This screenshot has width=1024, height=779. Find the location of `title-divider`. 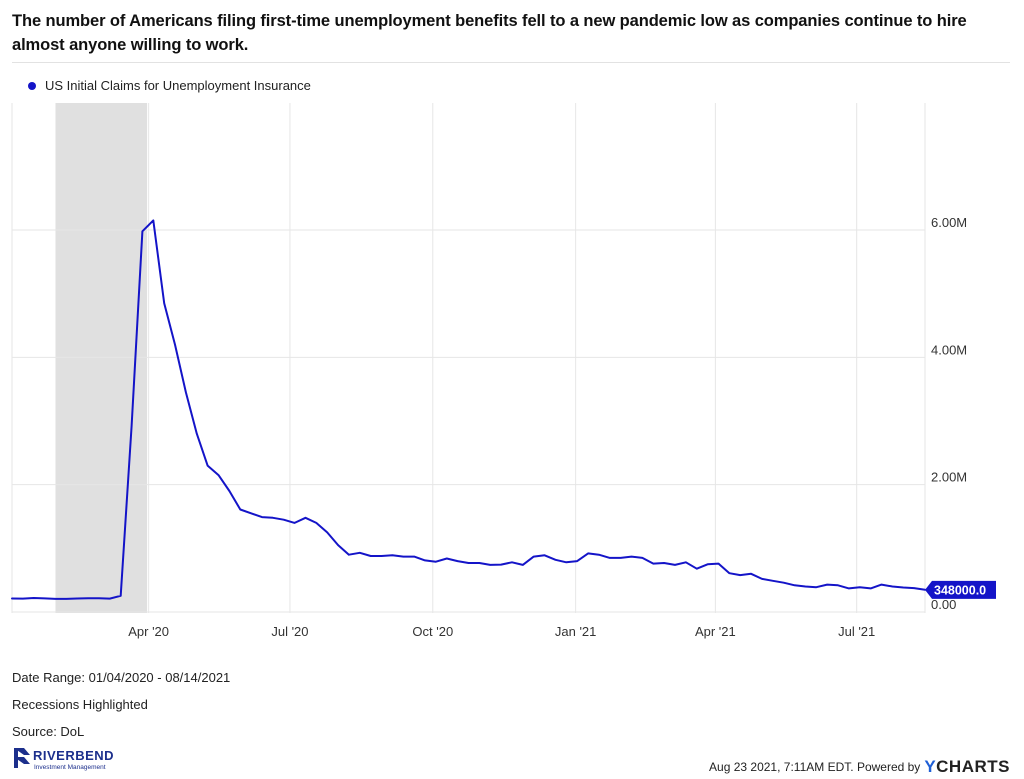

title-divider is located at coordinates (511, 62).